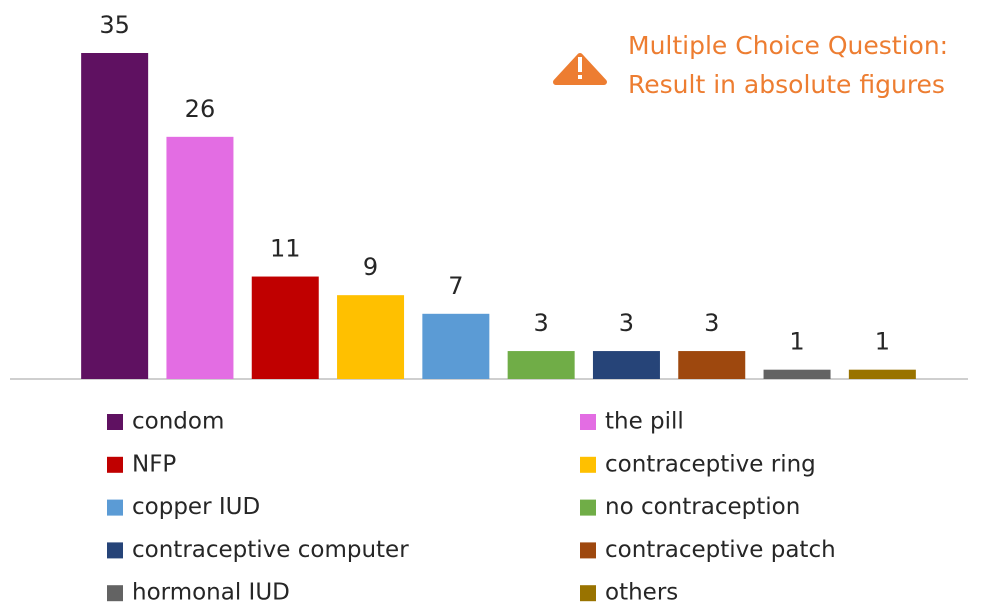 The width and height of the screenshot is (1000, 610). Describe the element at coordinates (114, 25) in the screenshot. I see `data-label: 35` at that location.